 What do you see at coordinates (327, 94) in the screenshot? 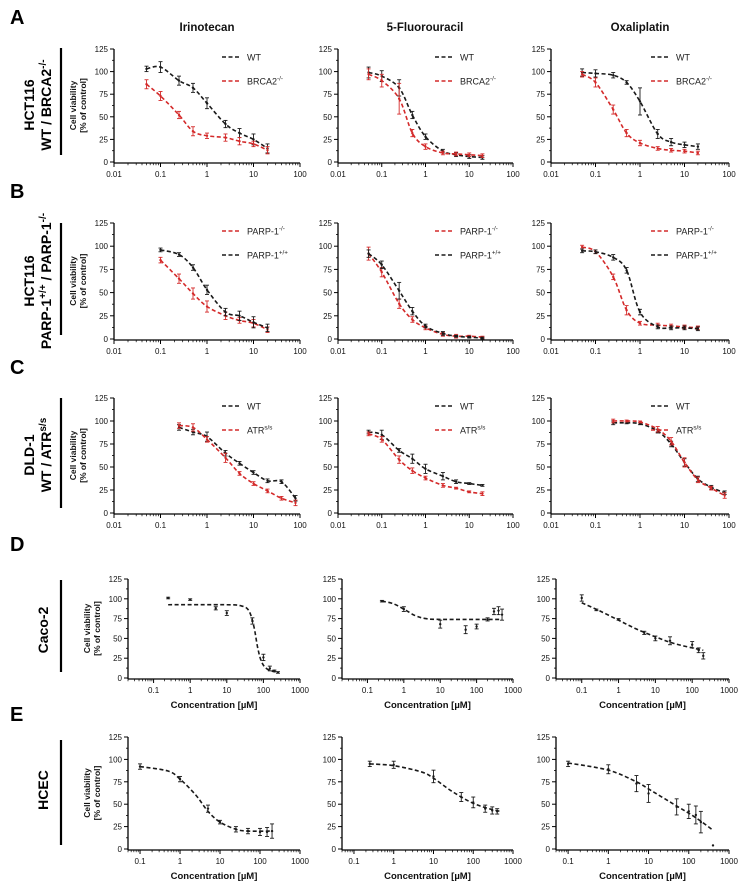
I see `y-tick-label: 75` at bounding box center [327, 94].